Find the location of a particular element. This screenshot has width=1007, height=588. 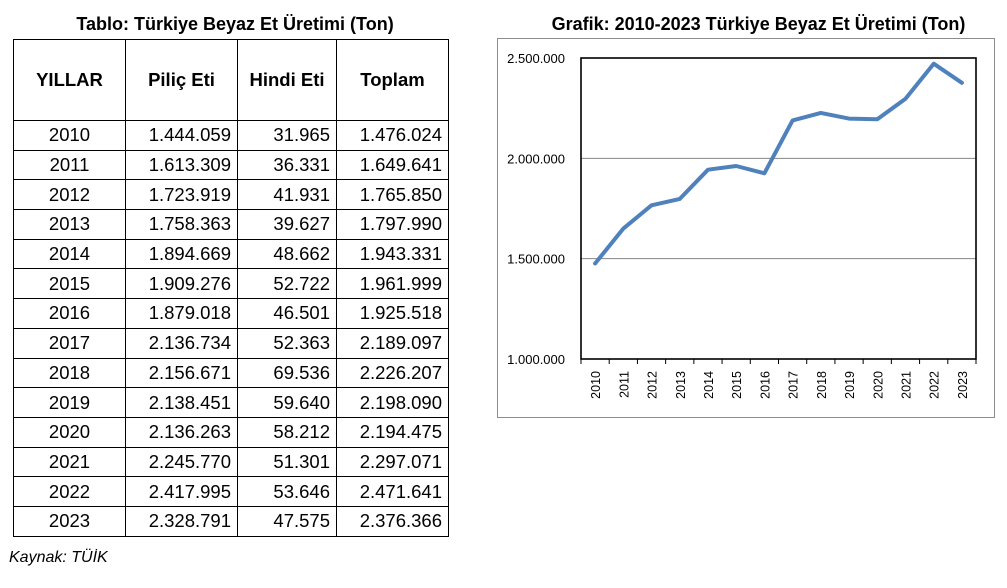

x-tick-label: 2022 is located at coordinates (935, 385).